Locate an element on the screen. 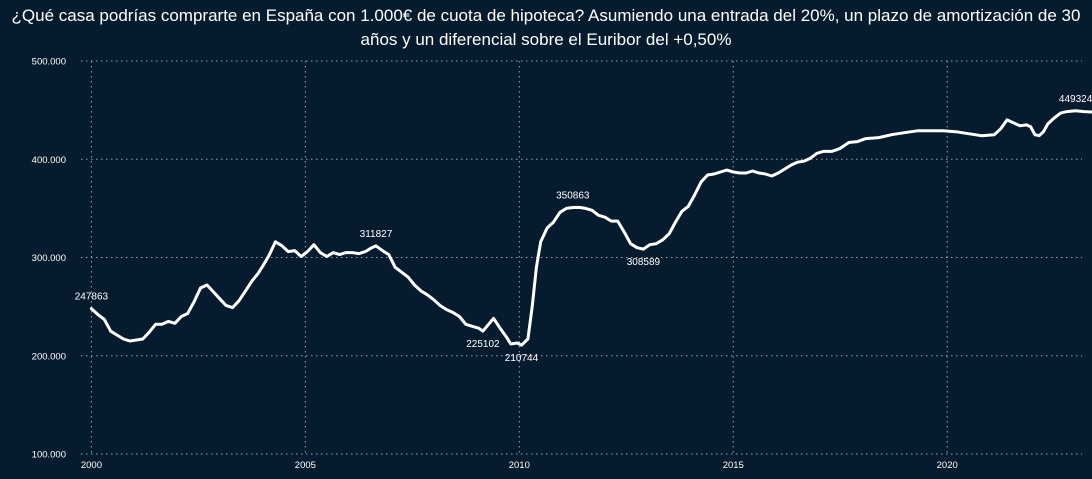 Image resolution: width=1092 pixels, height=479 pixels. data-label: 247863 is located at coordinates (92, 297).